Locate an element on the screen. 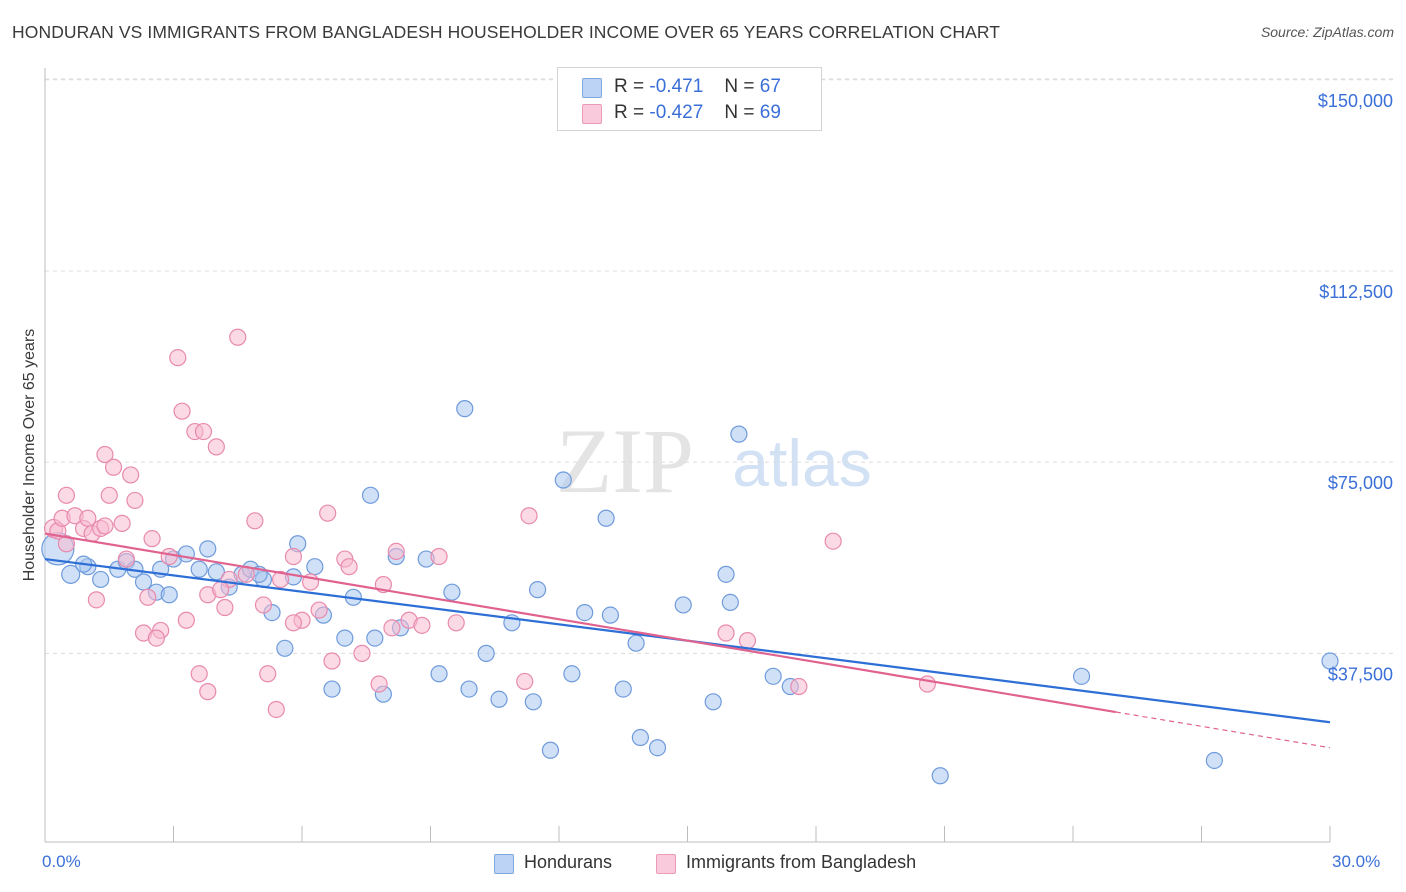 The height and width of the screenshot is (892, 1406). legend-r-value: -0.471 is located at coordinates (676, 86).